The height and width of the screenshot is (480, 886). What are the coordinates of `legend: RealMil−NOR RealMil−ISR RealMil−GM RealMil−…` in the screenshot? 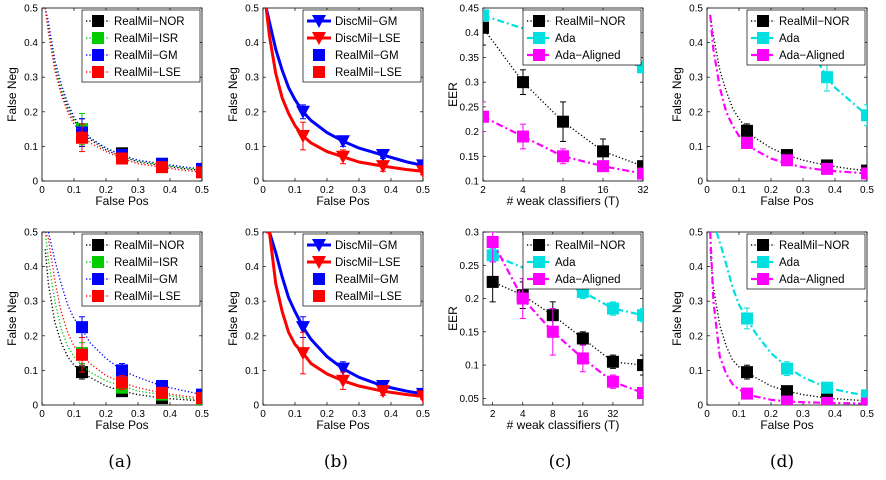 It's located at (141, 46).